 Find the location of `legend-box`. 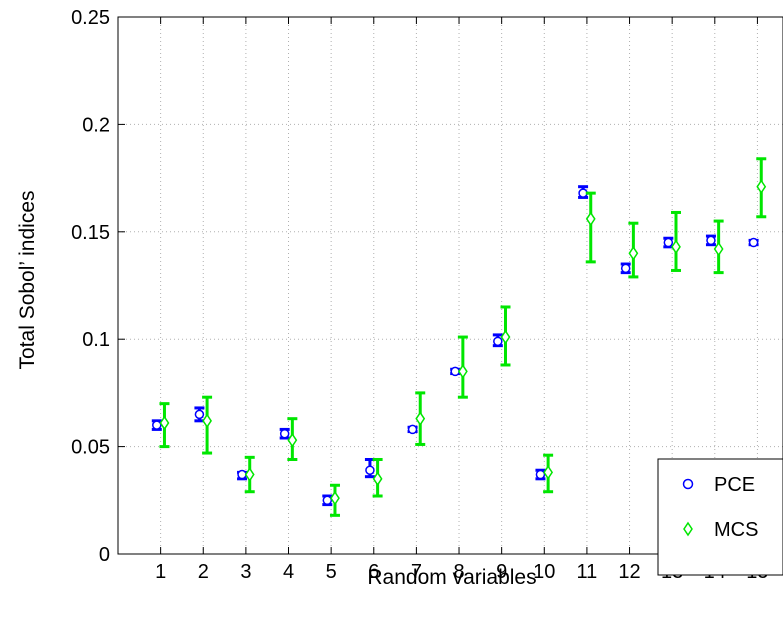

legend-box is located at coordinates (720, 517).